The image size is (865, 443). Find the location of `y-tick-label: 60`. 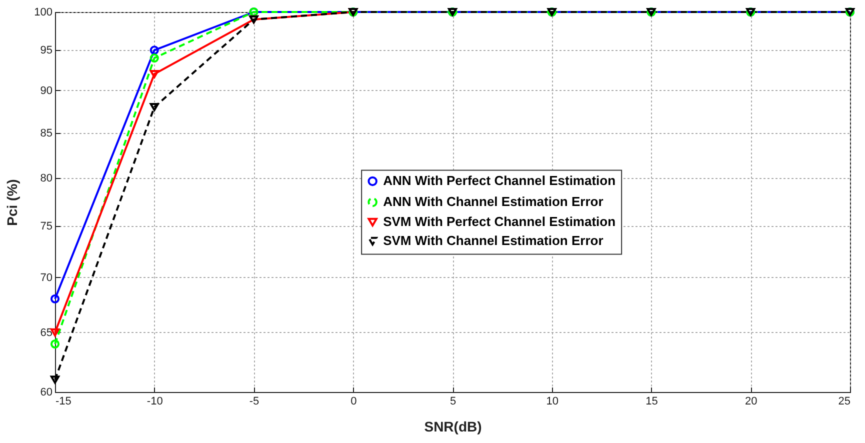

y-tick-label: 60 is located at coordinates (46, 392).